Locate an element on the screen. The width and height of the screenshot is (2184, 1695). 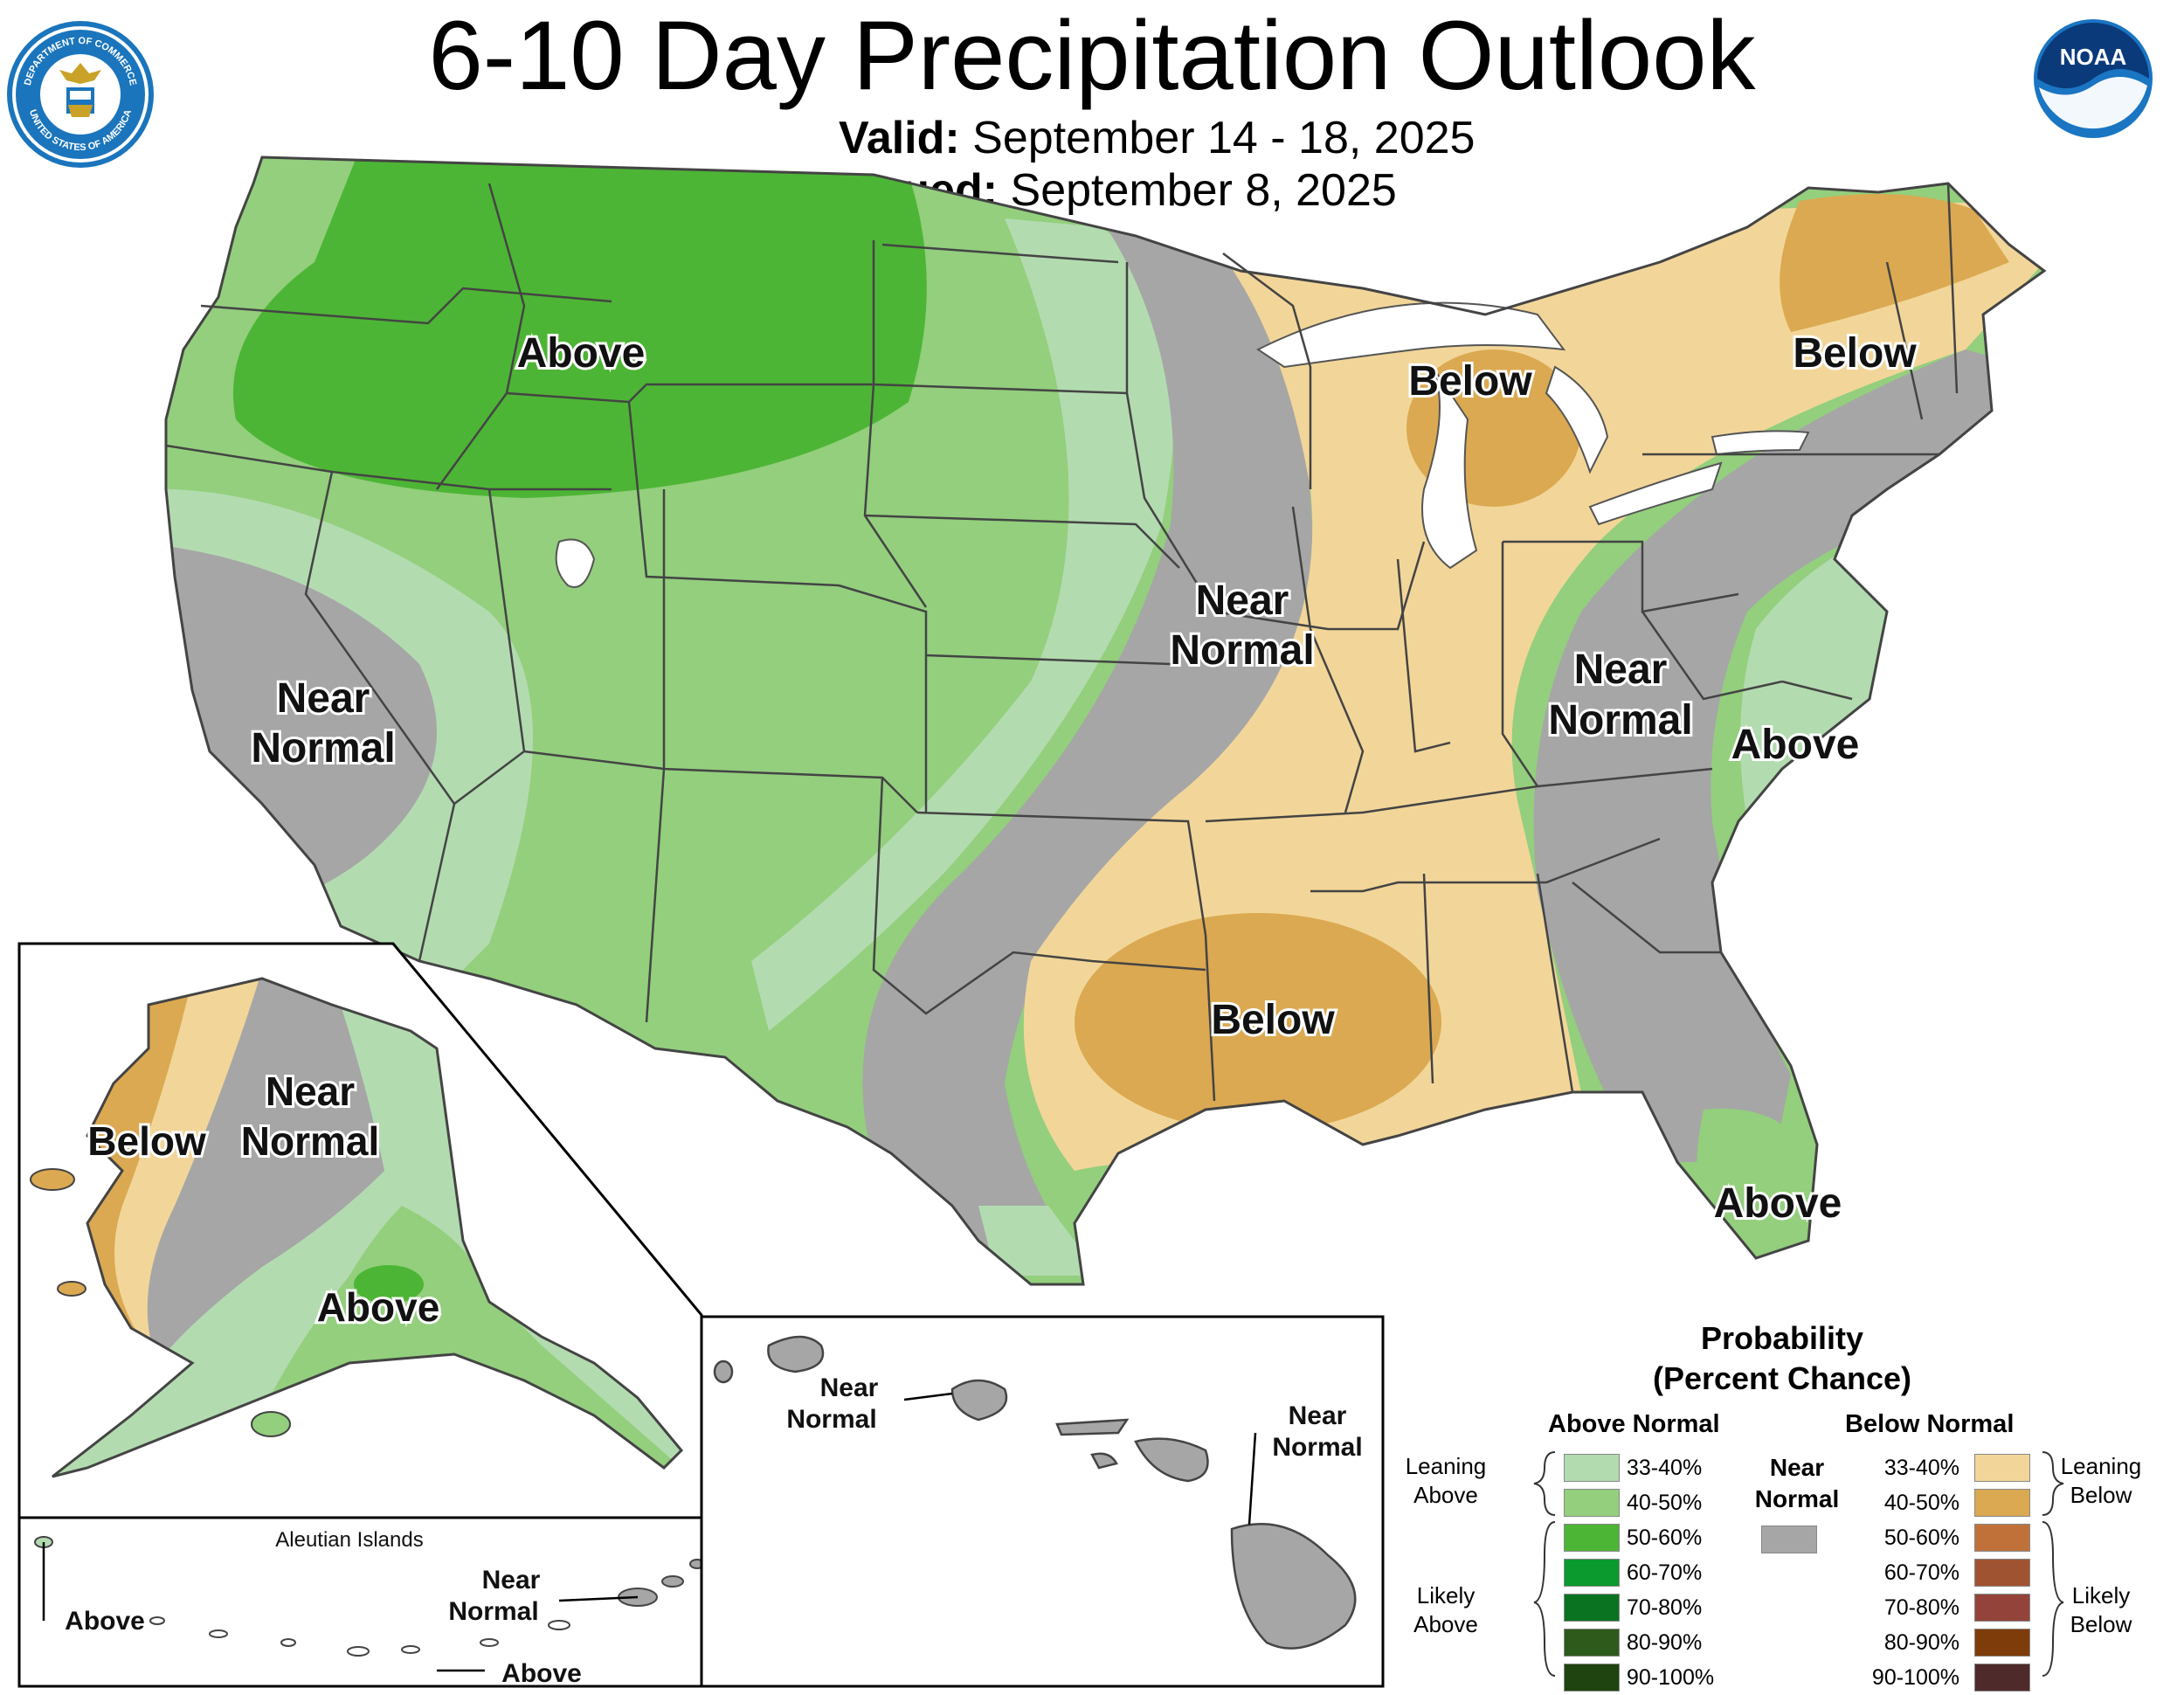
issued-value: September 8, 2025 is located at coordinates (1203, 190).